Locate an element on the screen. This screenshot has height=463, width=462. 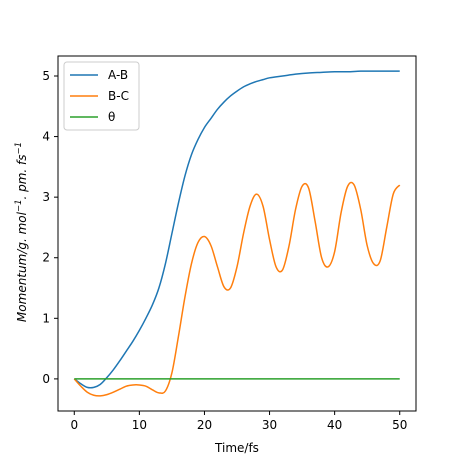
x-tick-label: 50 is located at coordinates (399, 425).